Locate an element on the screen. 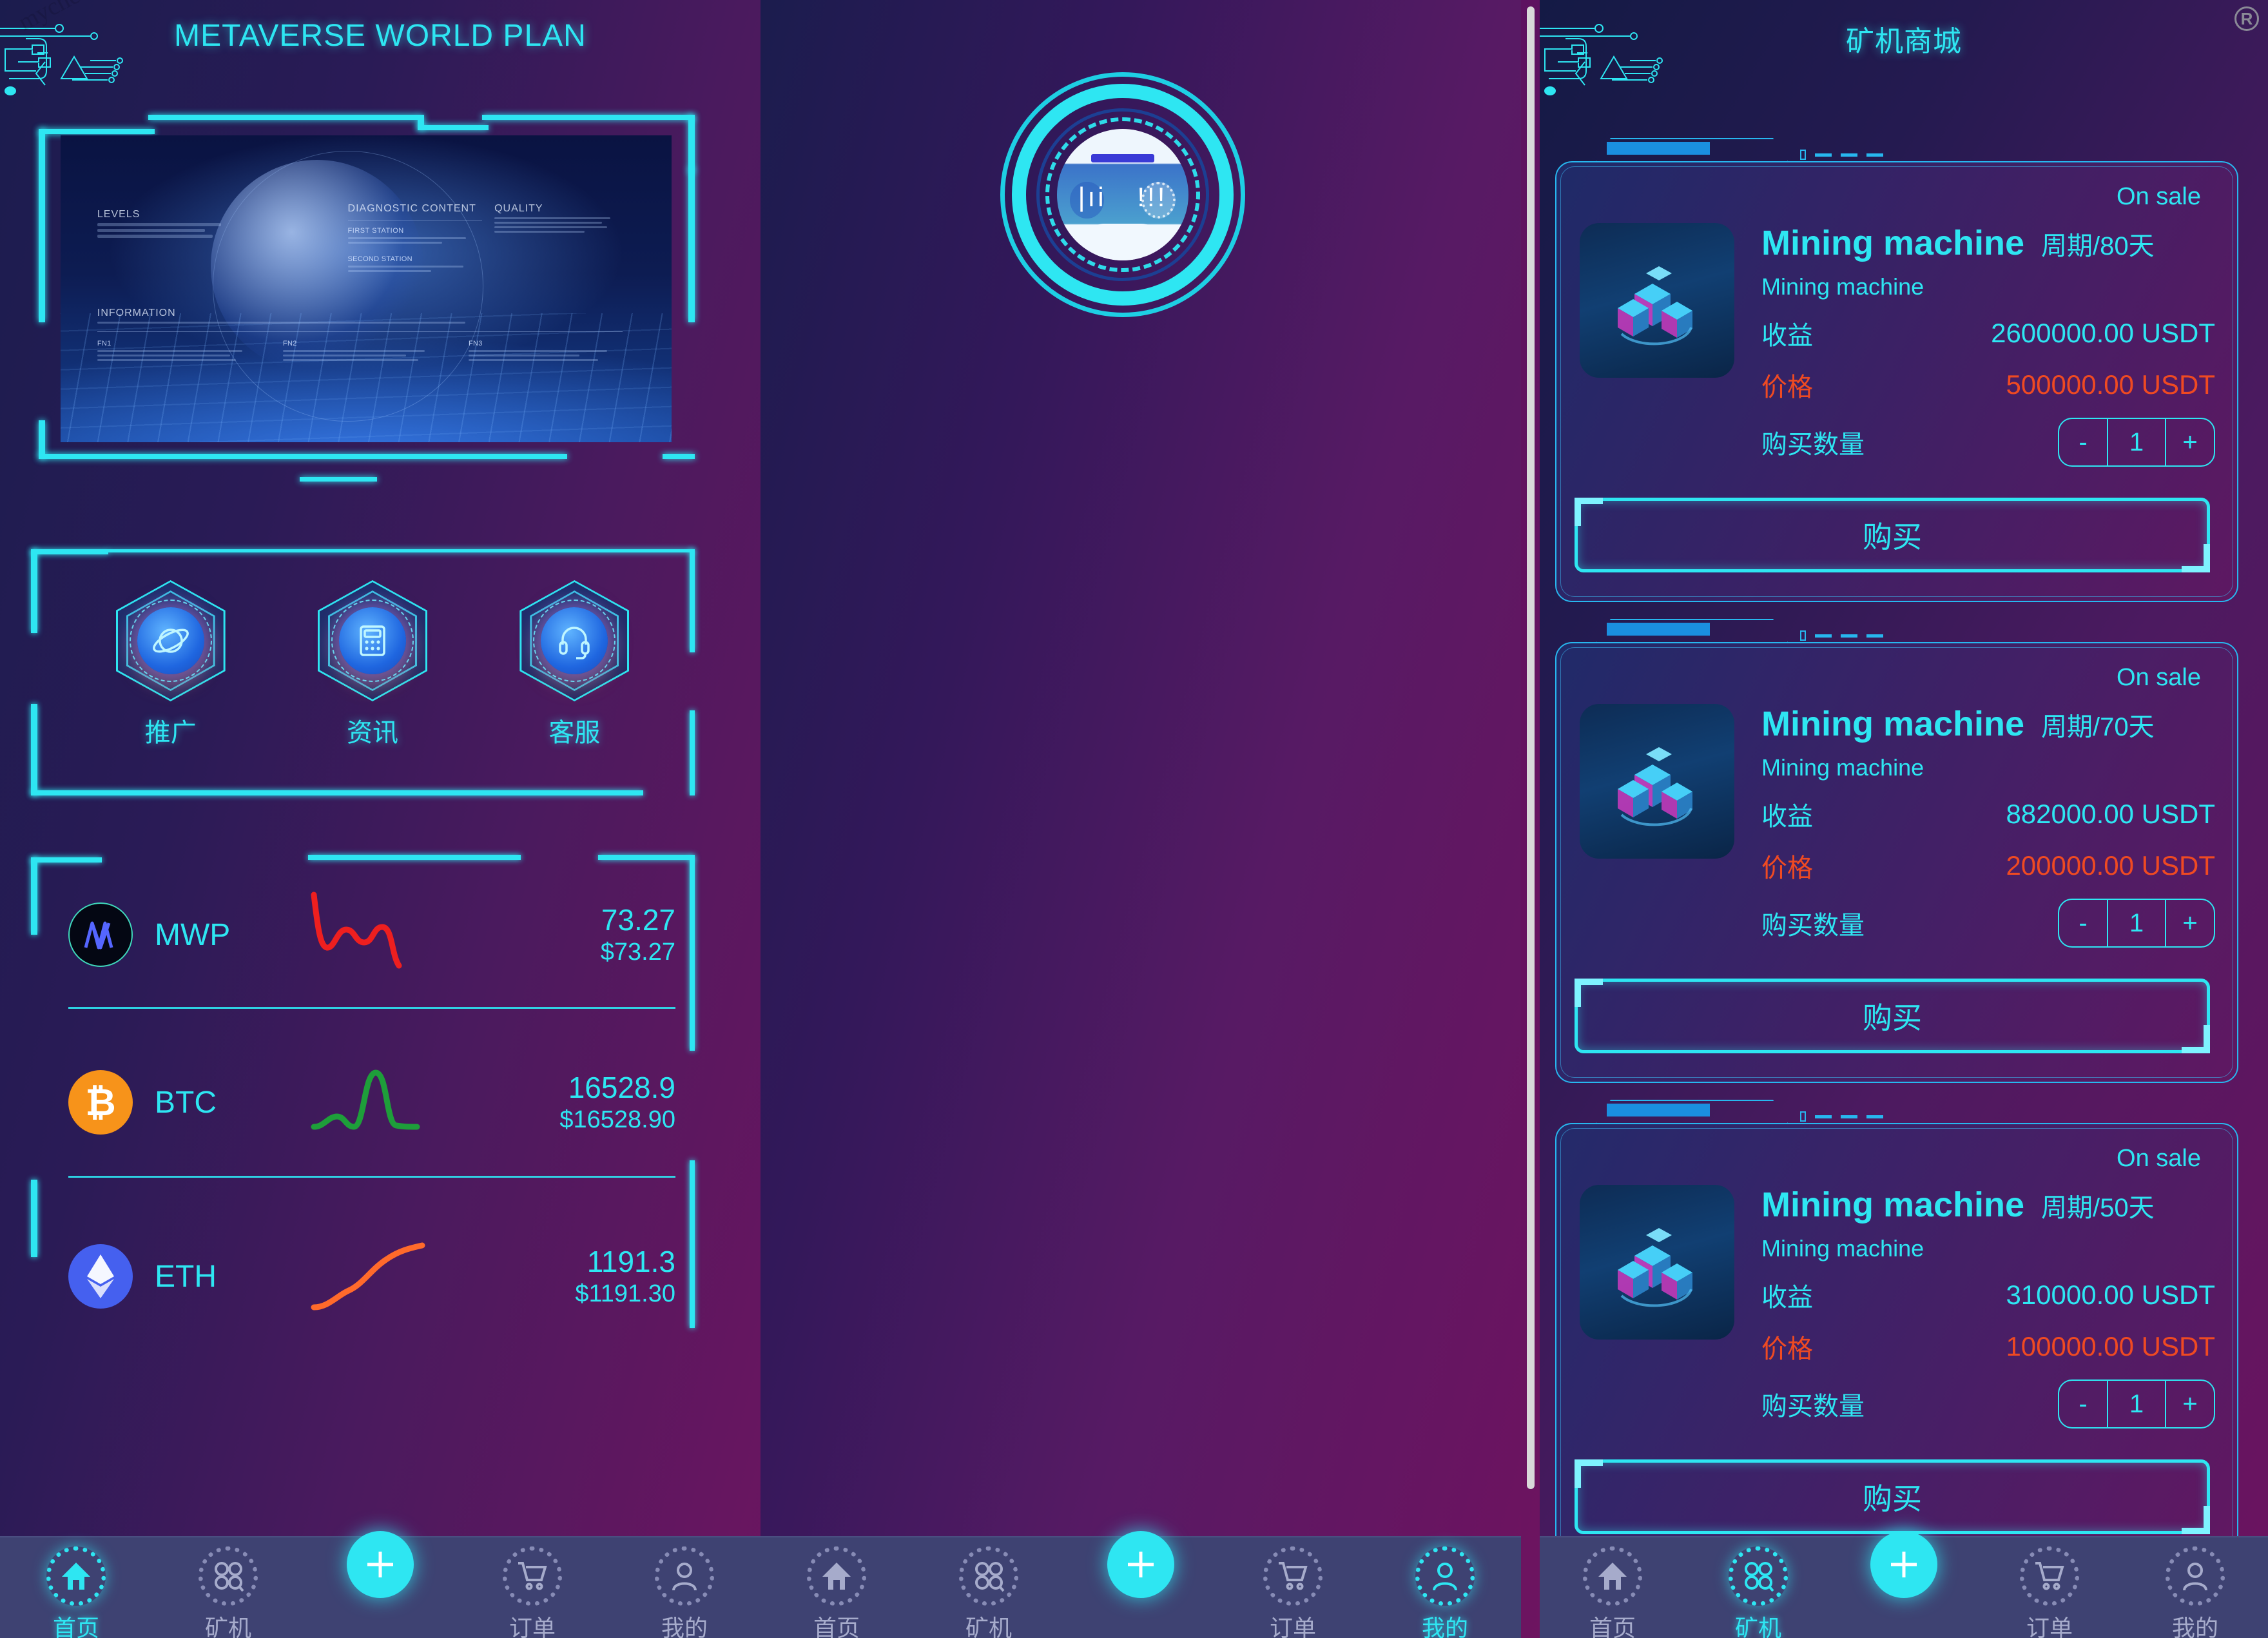 The image size is (2268, 1638). bottom-tabbar-mid: 首页 矿机 is located at coordinates (1141, 1584).